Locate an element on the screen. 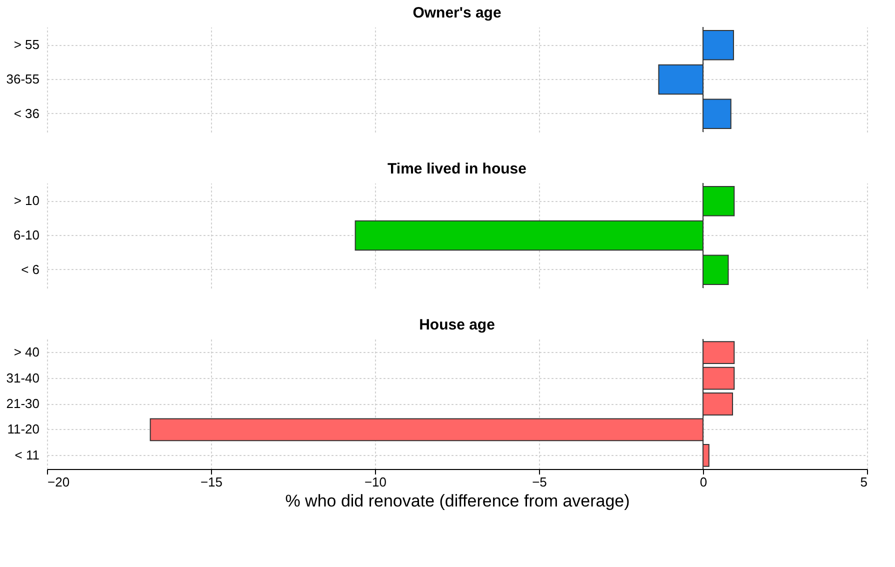  x-tick-label: 0 is located at coordinates (704, 482).